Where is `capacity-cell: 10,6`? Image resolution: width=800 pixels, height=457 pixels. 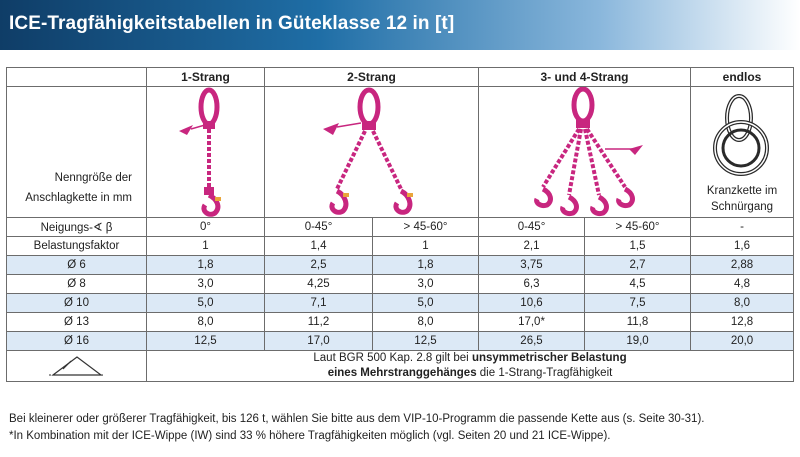 capacity-cell: 10,6 is located at coordinates (531, 303).